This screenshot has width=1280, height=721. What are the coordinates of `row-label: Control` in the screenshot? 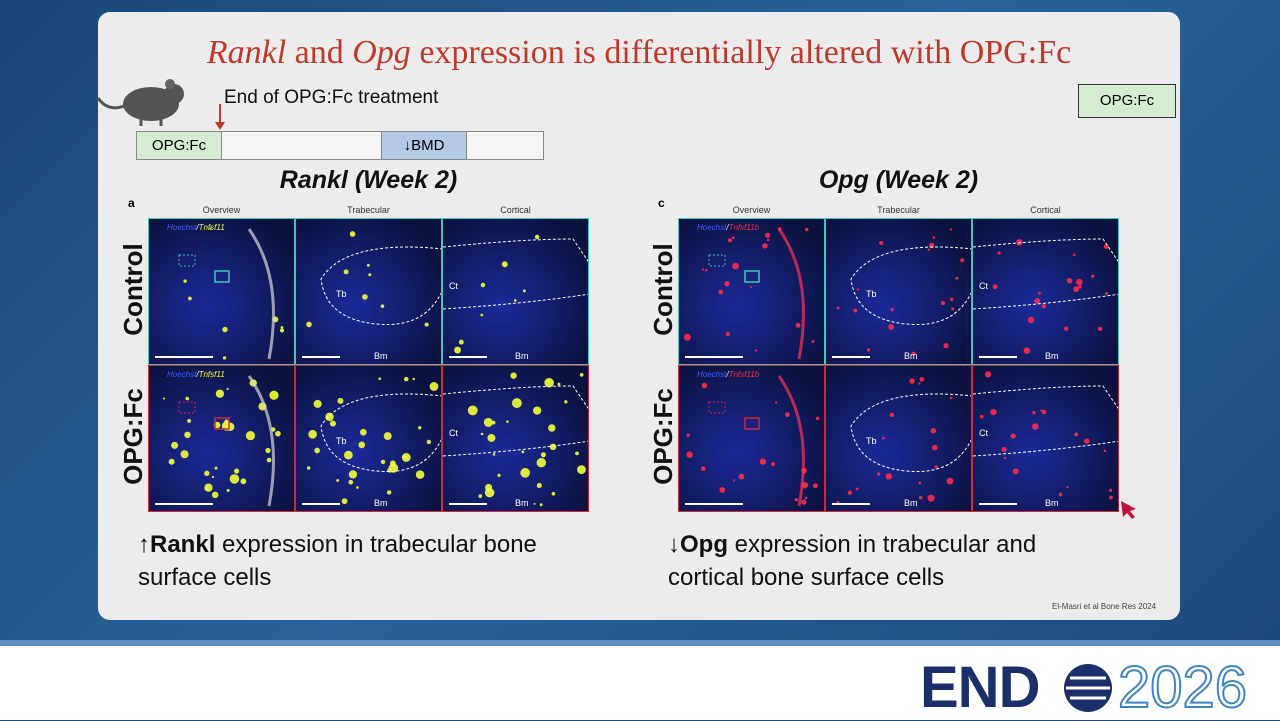 It's located at (133, 289).